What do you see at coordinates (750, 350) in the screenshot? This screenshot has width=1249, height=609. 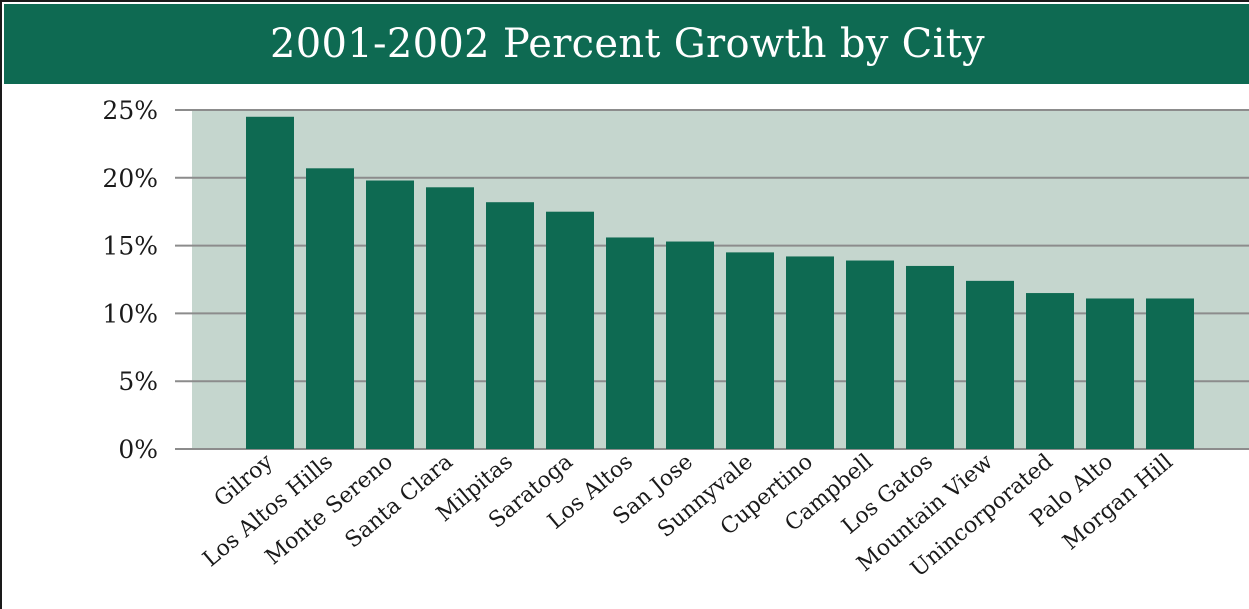 I see `bar-sunnyvale` at bounding box center [750, 350].